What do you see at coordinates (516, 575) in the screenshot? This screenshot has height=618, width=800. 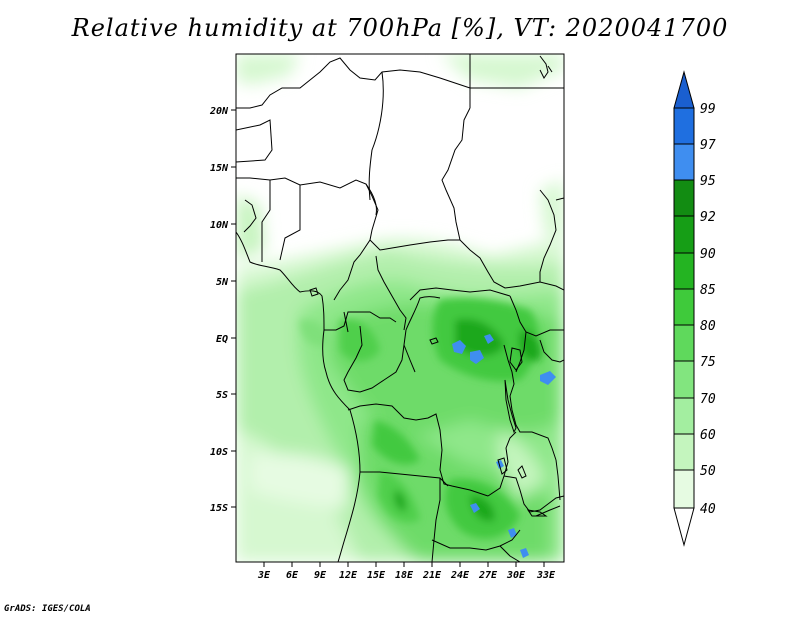 I see `lon-label: 30E` at bounding box center [516, 575].